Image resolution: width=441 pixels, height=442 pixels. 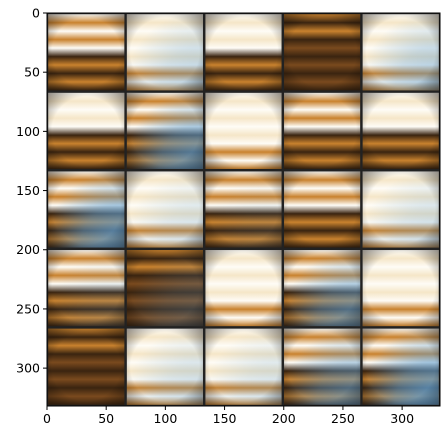 What do you see at coordinates (28, 368) in the screenshot?
I see `y-tick-label: 300` at bounding box center [28, 368].